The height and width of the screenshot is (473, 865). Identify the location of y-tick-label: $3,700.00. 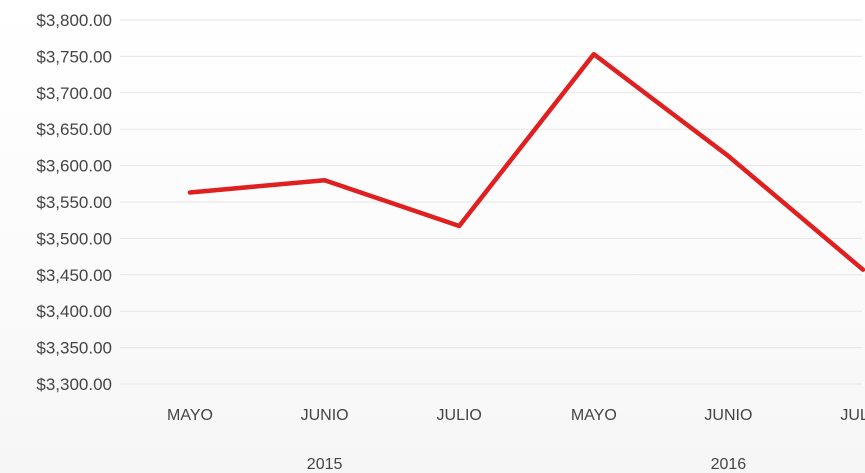
(74, 93).